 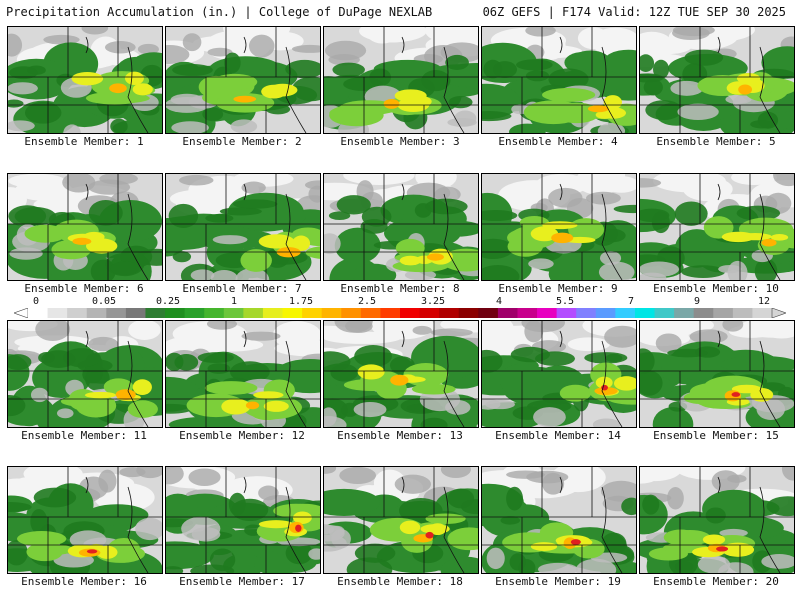 I want to click on colorbar-tick-label: 9, so click(x=697, y=301).